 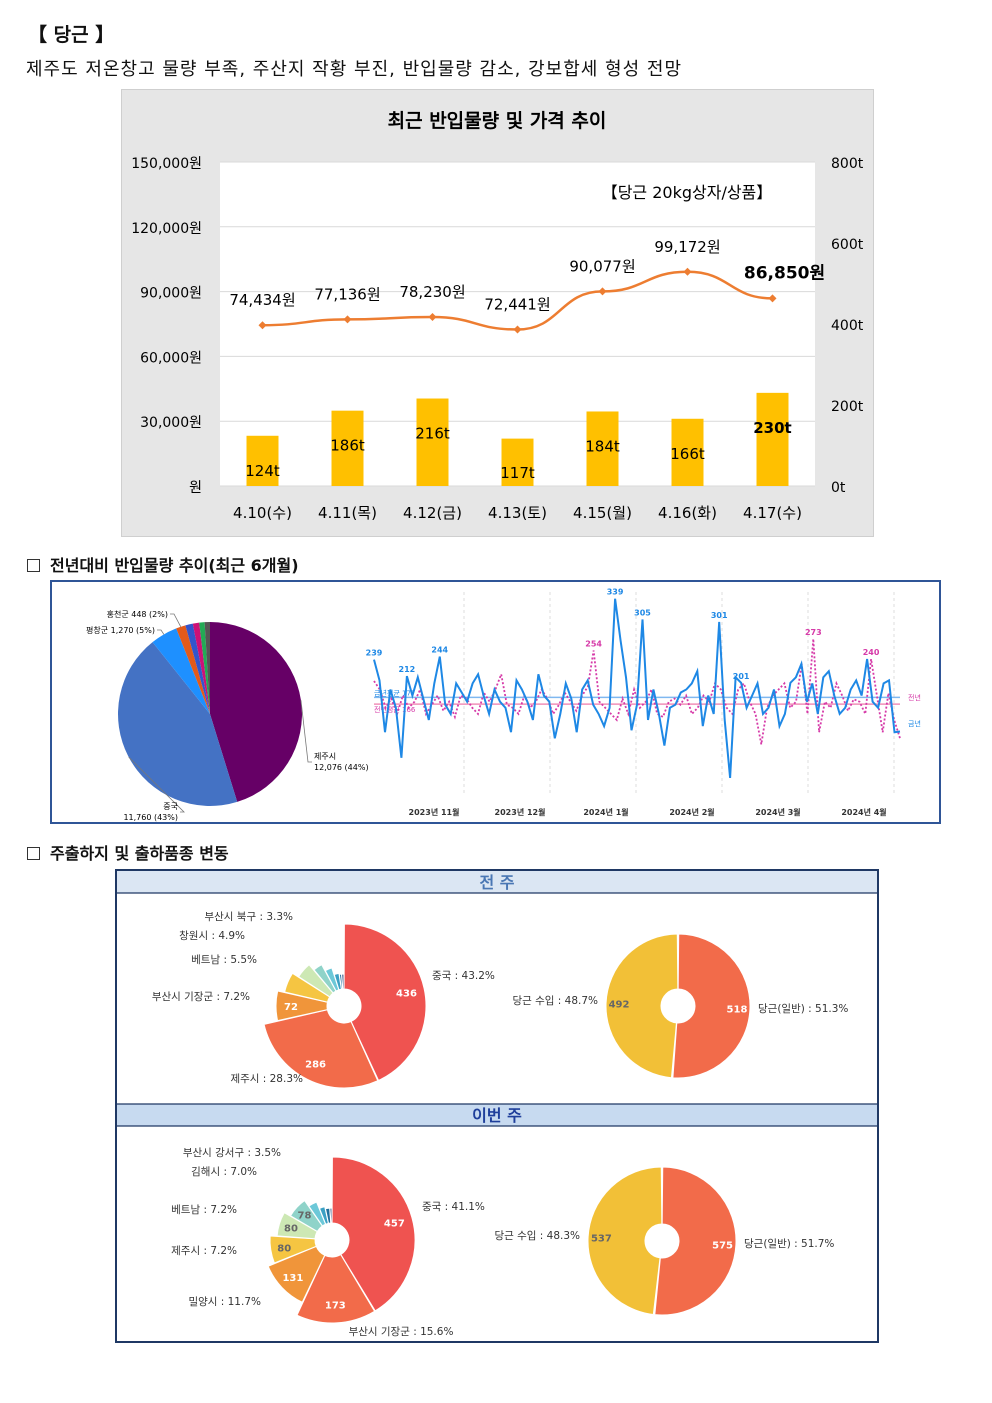 I want to click on x-tick: 4.16(화), so click(x=687, y=513).